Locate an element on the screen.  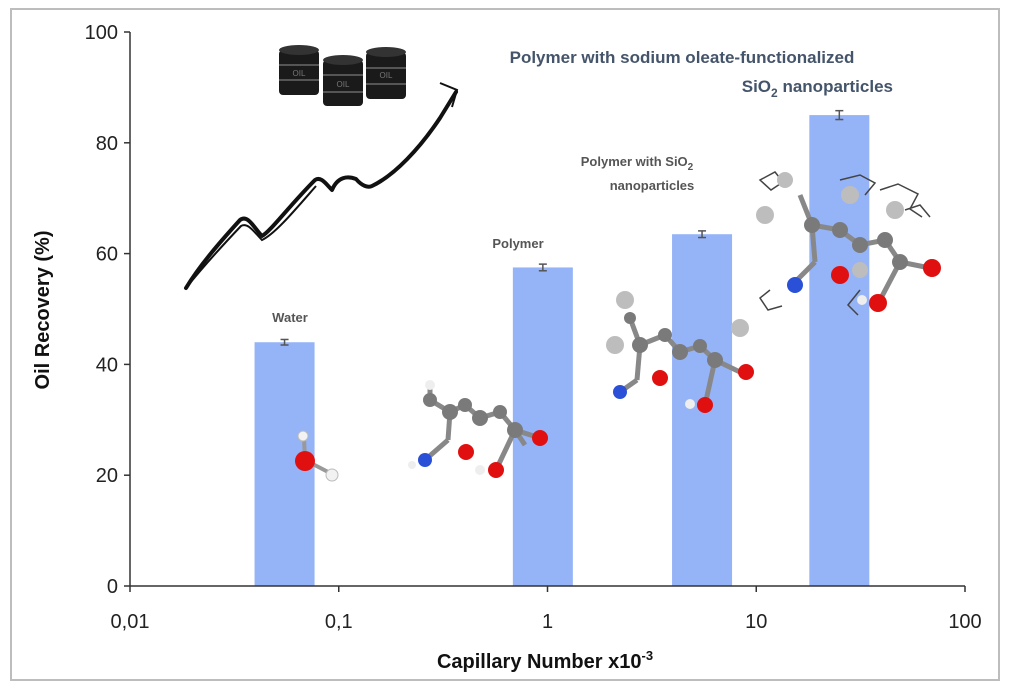
x-tick-label: 0,1 is located at coordinates (339, 622).